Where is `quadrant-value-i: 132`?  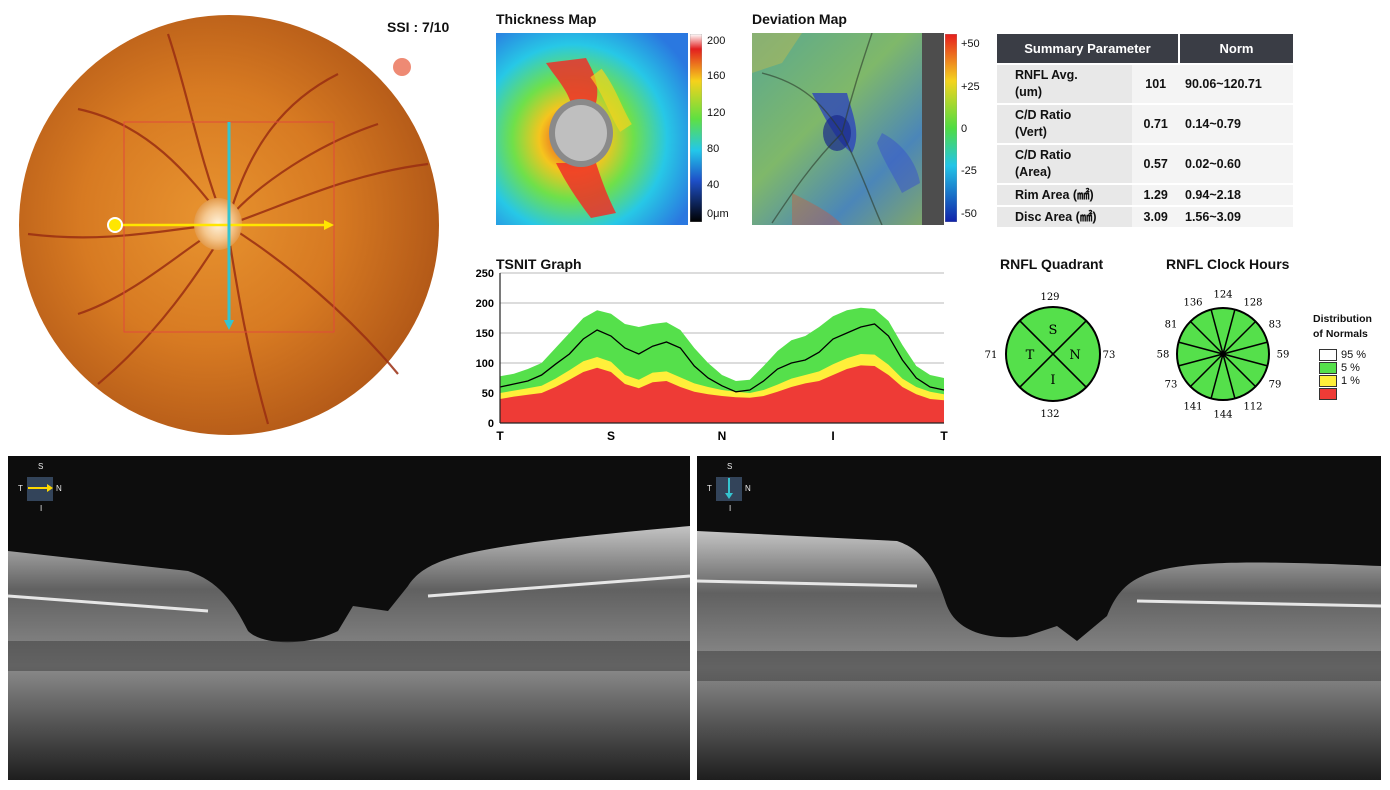 quadrant-value-i: 132 is located at coordinates (1049, 414).